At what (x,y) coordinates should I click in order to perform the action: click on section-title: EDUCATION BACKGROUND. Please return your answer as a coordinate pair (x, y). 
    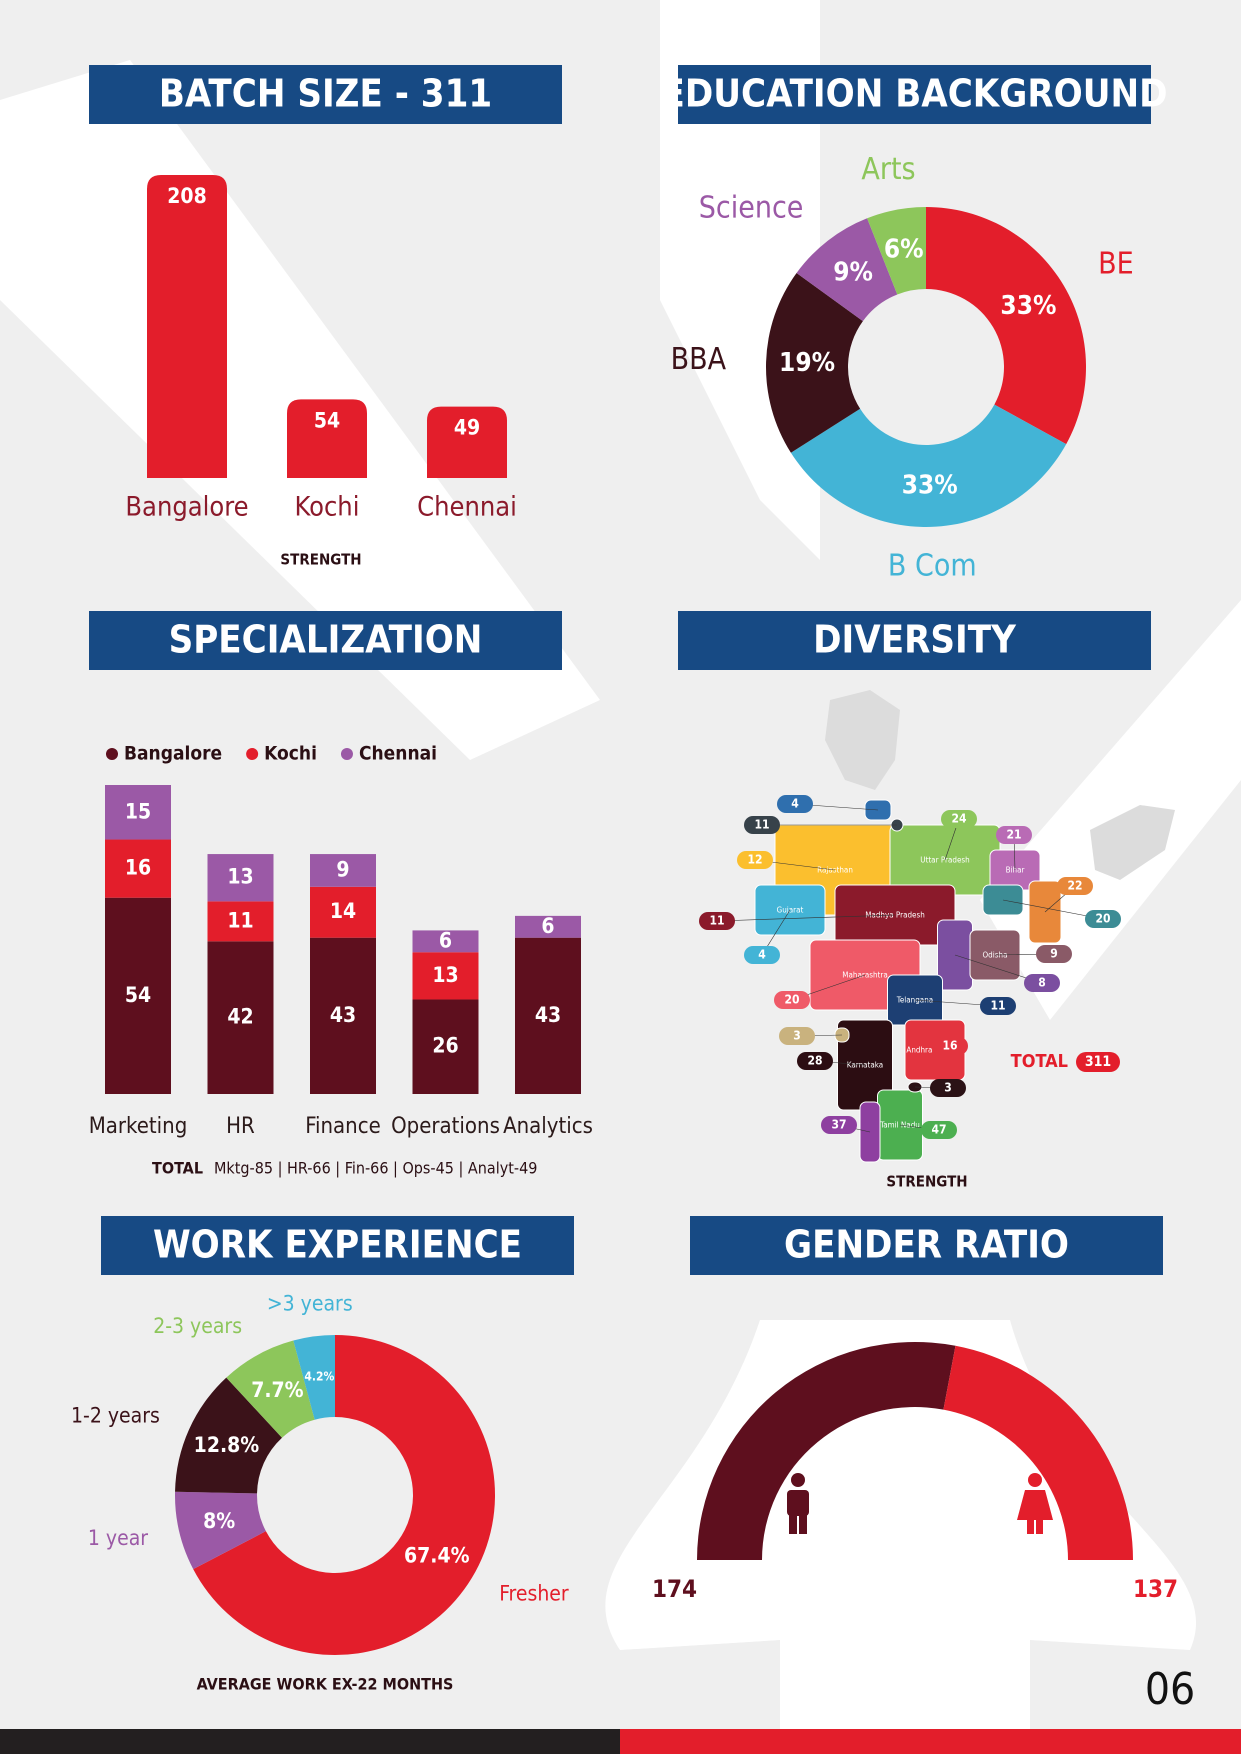
    Looking at the image, I should click on (915, 94).